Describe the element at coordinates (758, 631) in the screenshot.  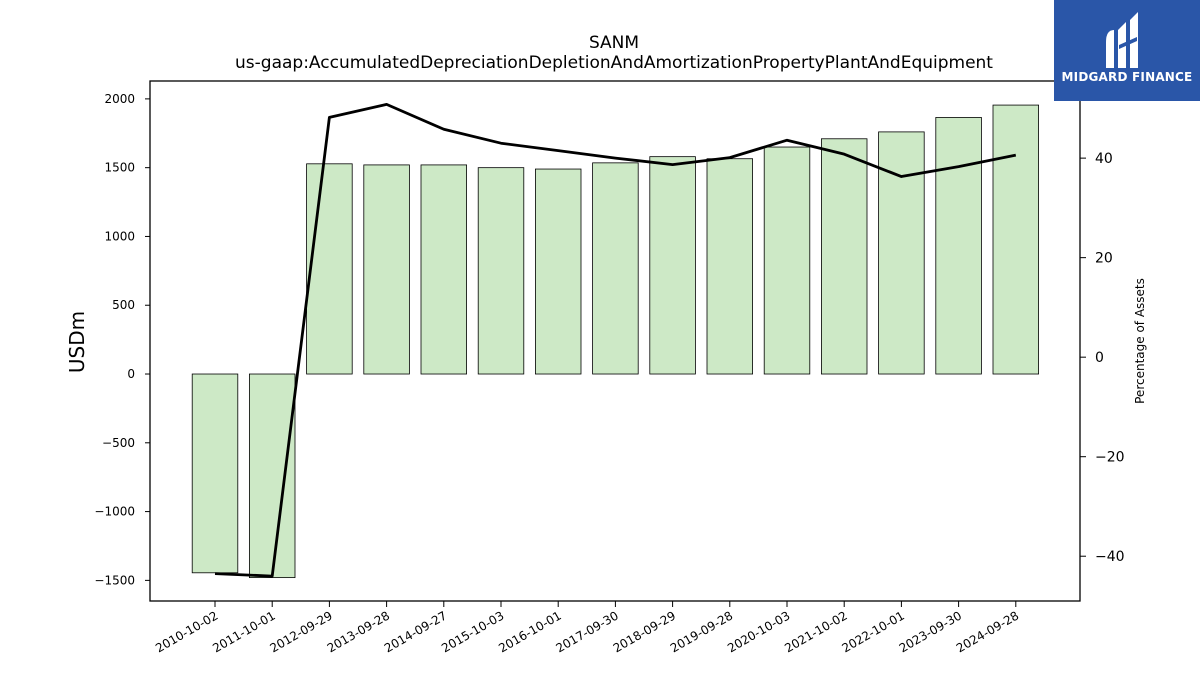
I see `x-tick-label: 2020-10-03` at that location.